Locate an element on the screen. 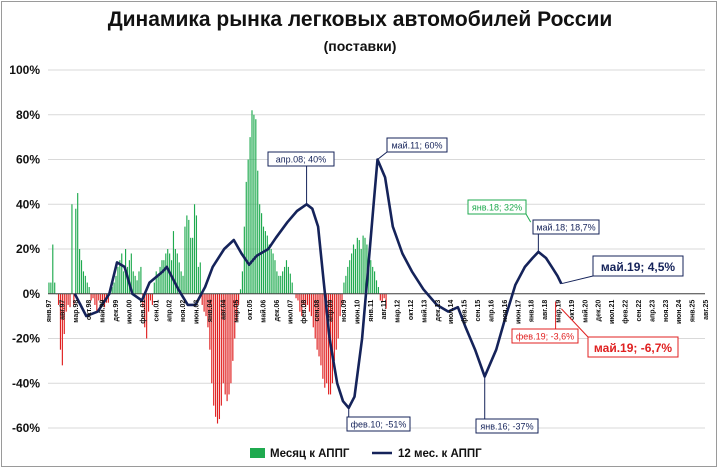 The height and width of the screenshot is (470, 720). x-tick-label: дек.06 is located at coordinates (277, 311).